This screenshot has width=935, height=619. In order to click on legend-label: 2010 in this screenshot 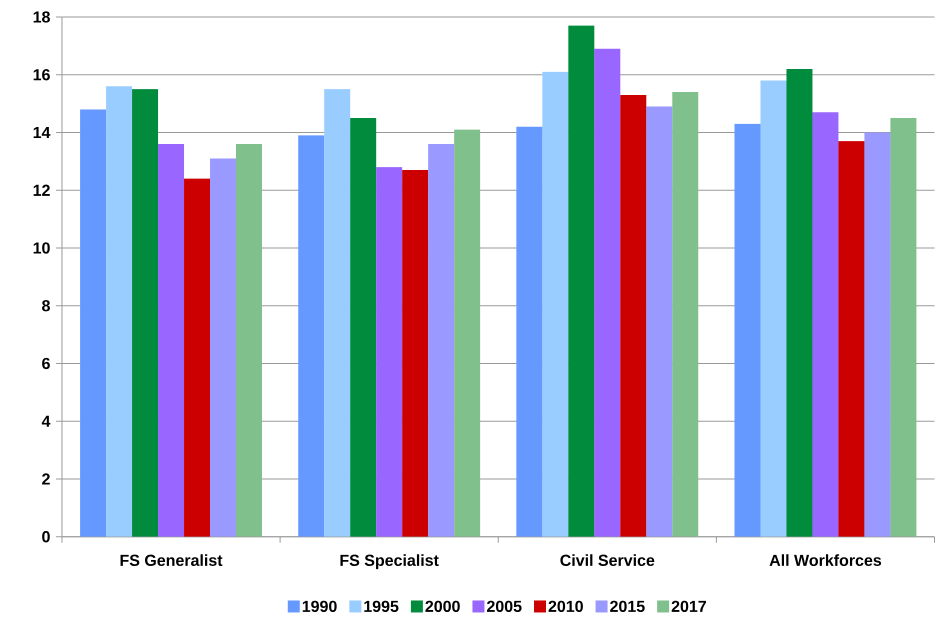, I will do `click(565, 606)`.